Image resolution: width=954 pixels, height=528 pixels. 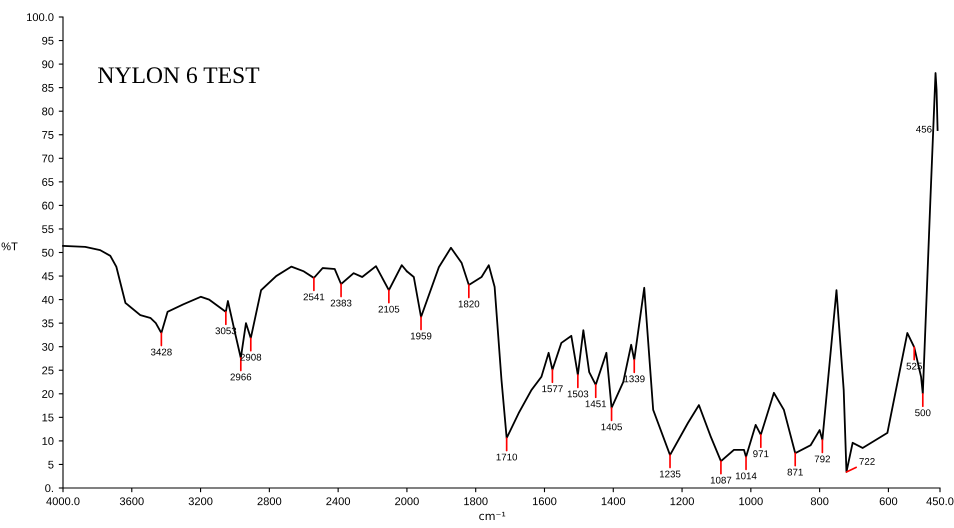 I want to click on x-tick-label: 800, so click(x=819, y=501).